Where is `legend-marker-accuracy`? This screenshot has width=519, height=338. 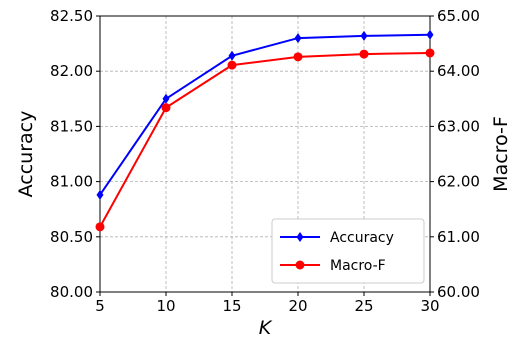 legend-marker-accuracy is located at coordinates (300, 237).